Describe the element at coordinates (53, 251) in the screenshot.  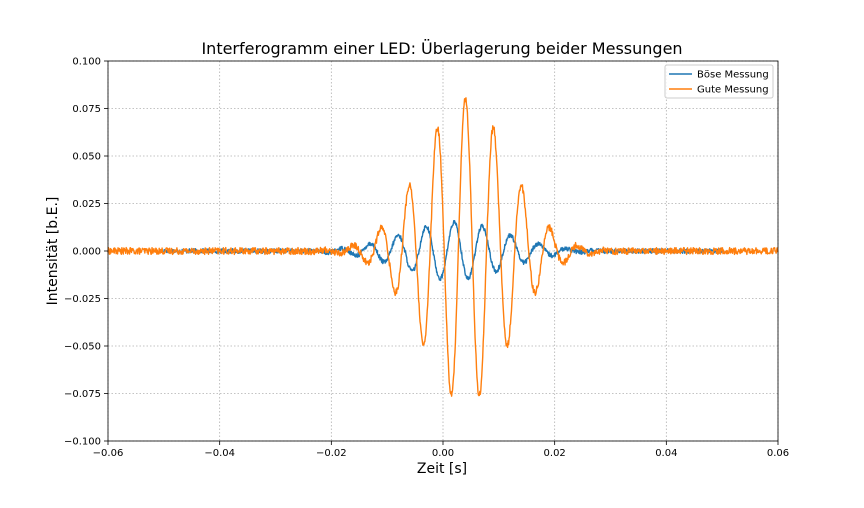
I see `y-axis-label: Intensität [b.E.]` at that location.